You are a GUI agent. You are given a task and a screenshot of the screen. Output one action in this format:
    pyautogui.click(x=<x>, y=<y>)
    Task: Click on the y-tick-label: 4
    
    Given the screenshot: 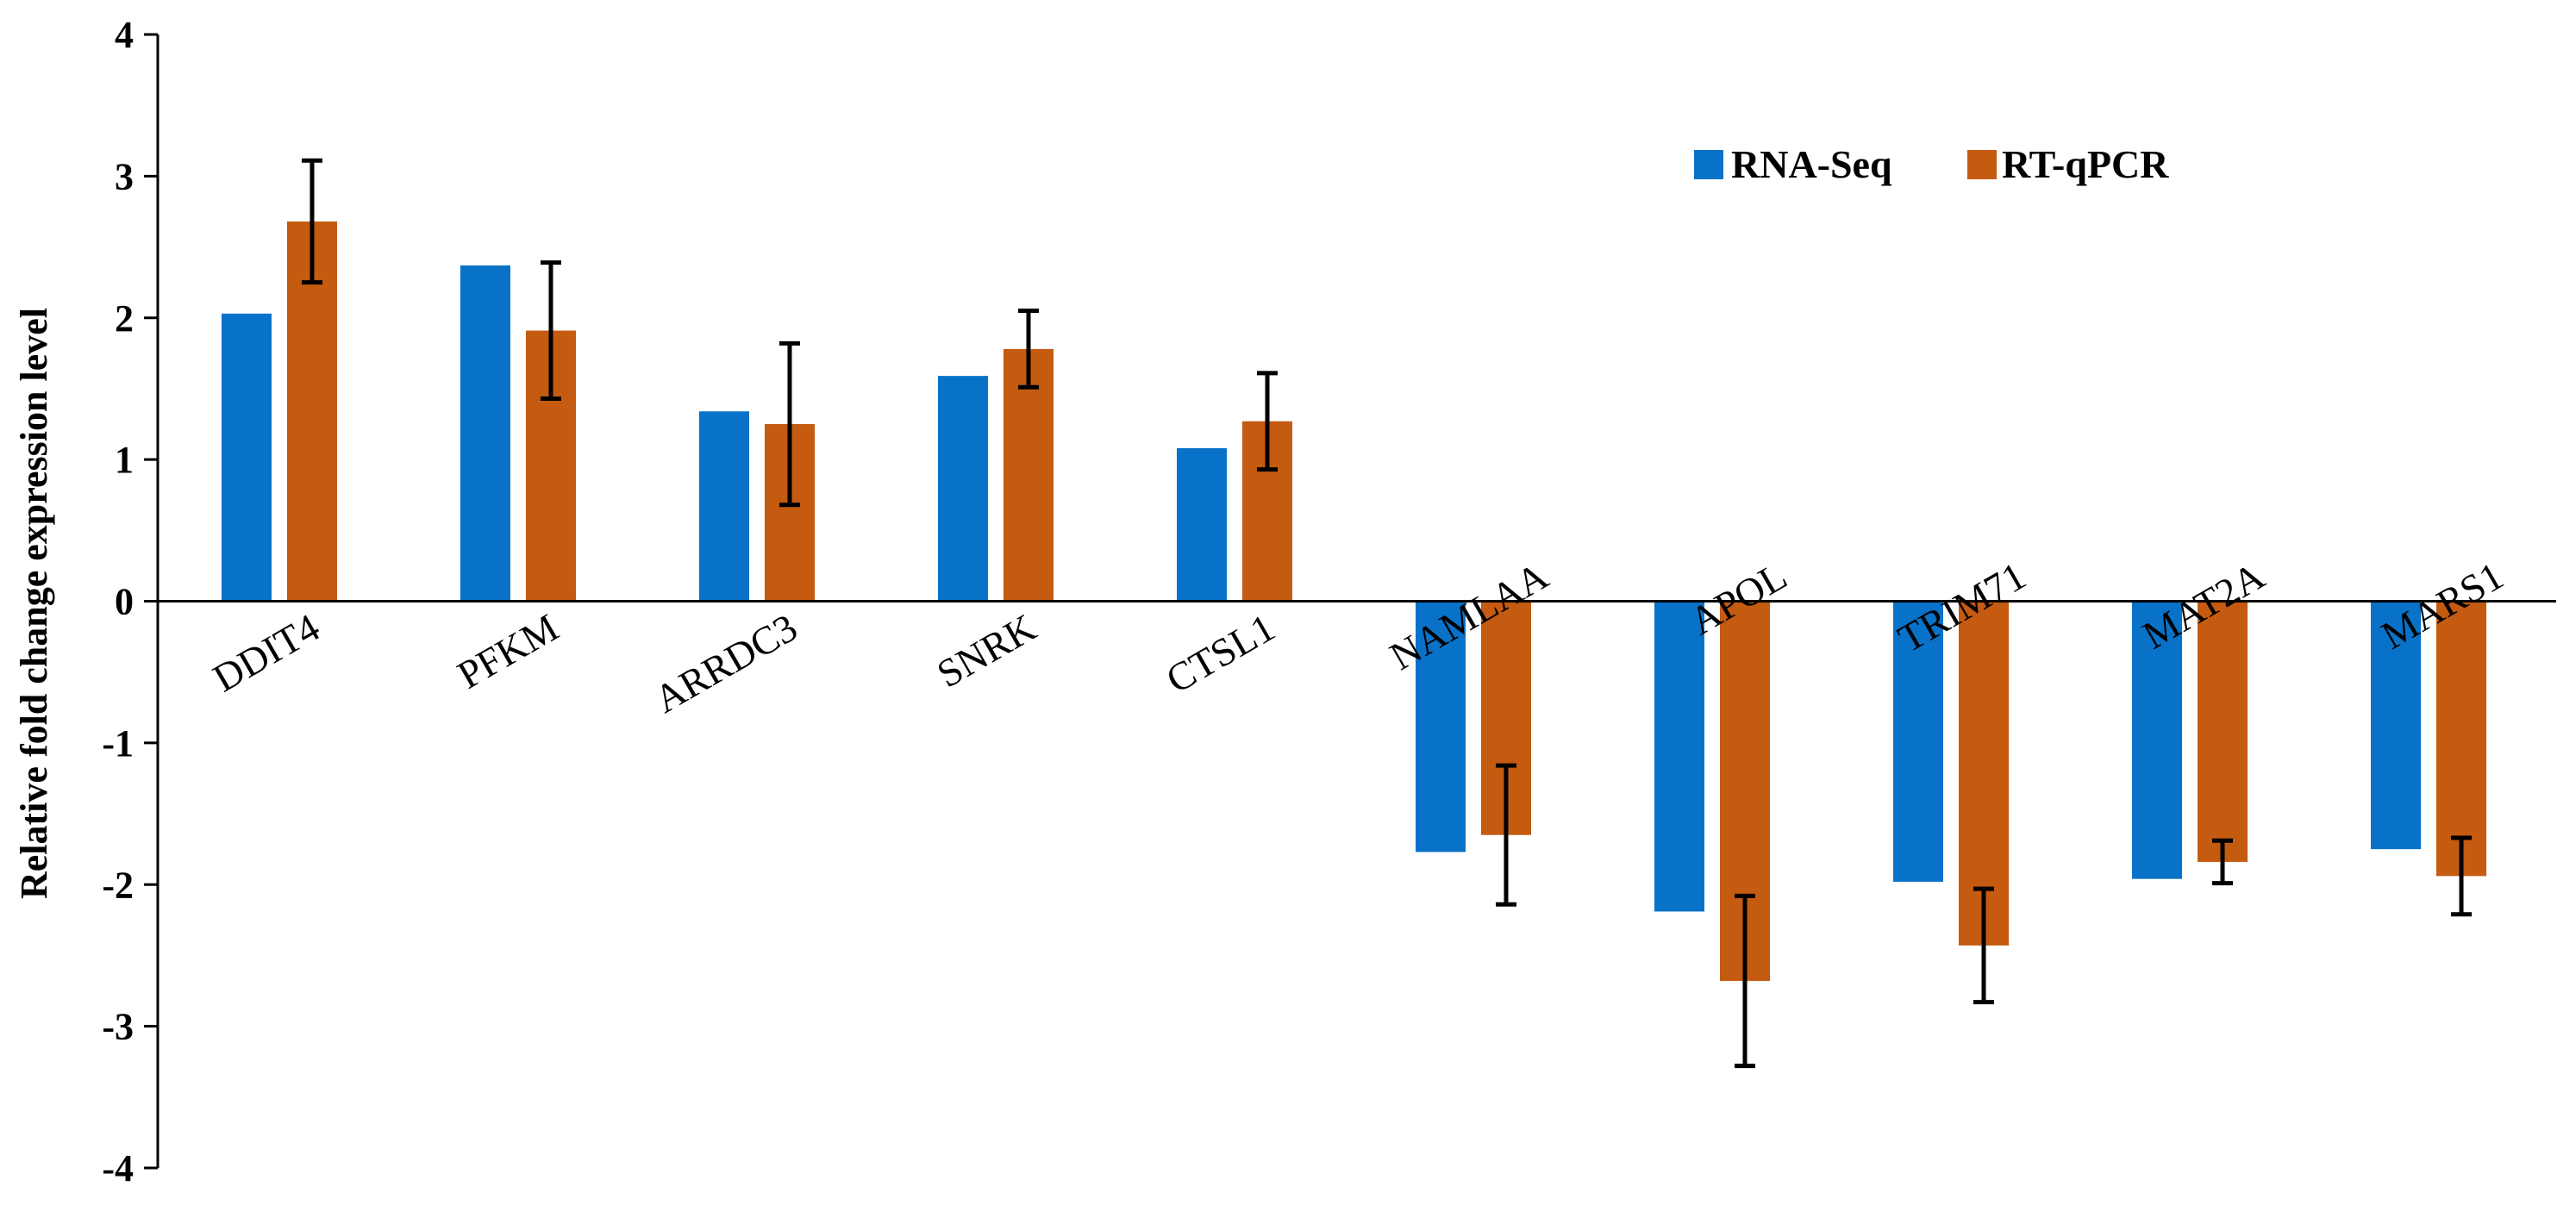 What is the action you would take?
    pyautogui.click(x=124, y=35)
    